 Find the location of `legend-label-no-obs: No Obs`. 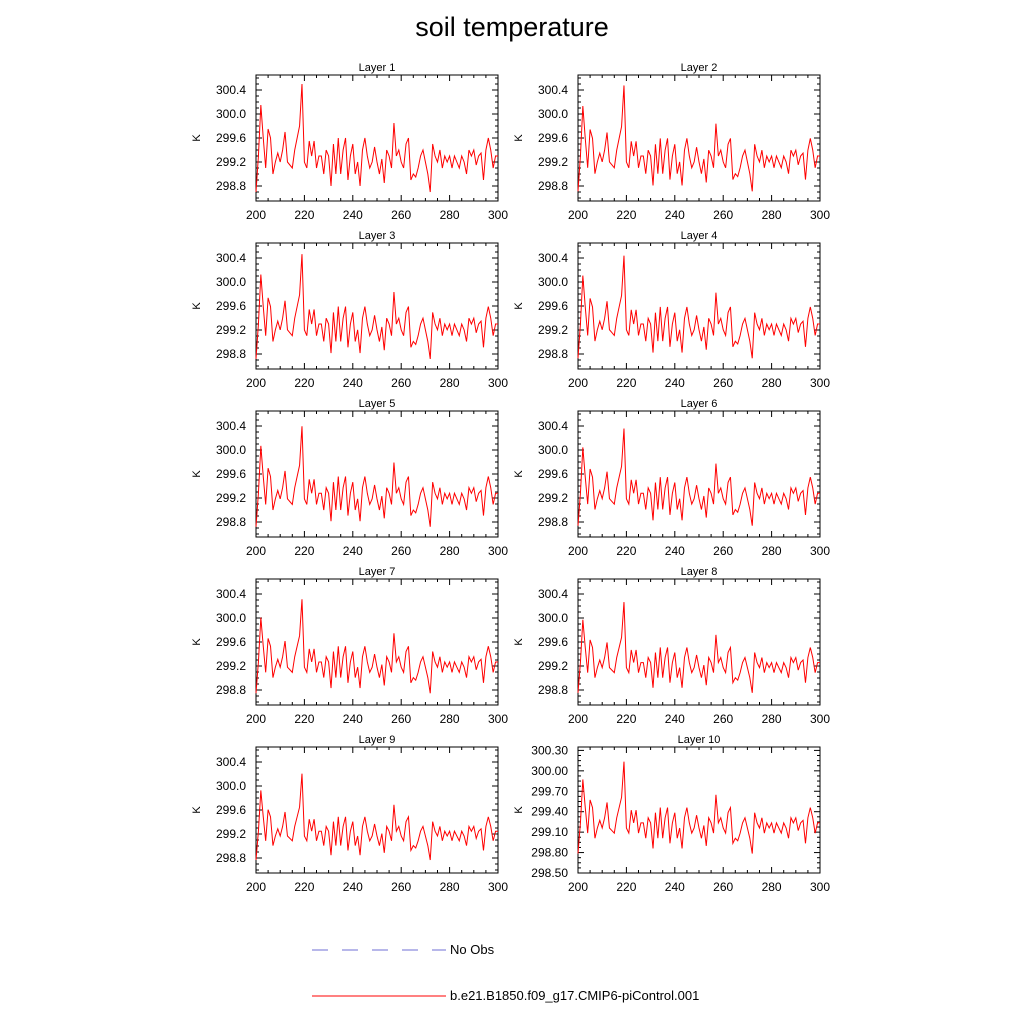

legend-label-no-obs: No Obs is located at coordinates (472, 949).